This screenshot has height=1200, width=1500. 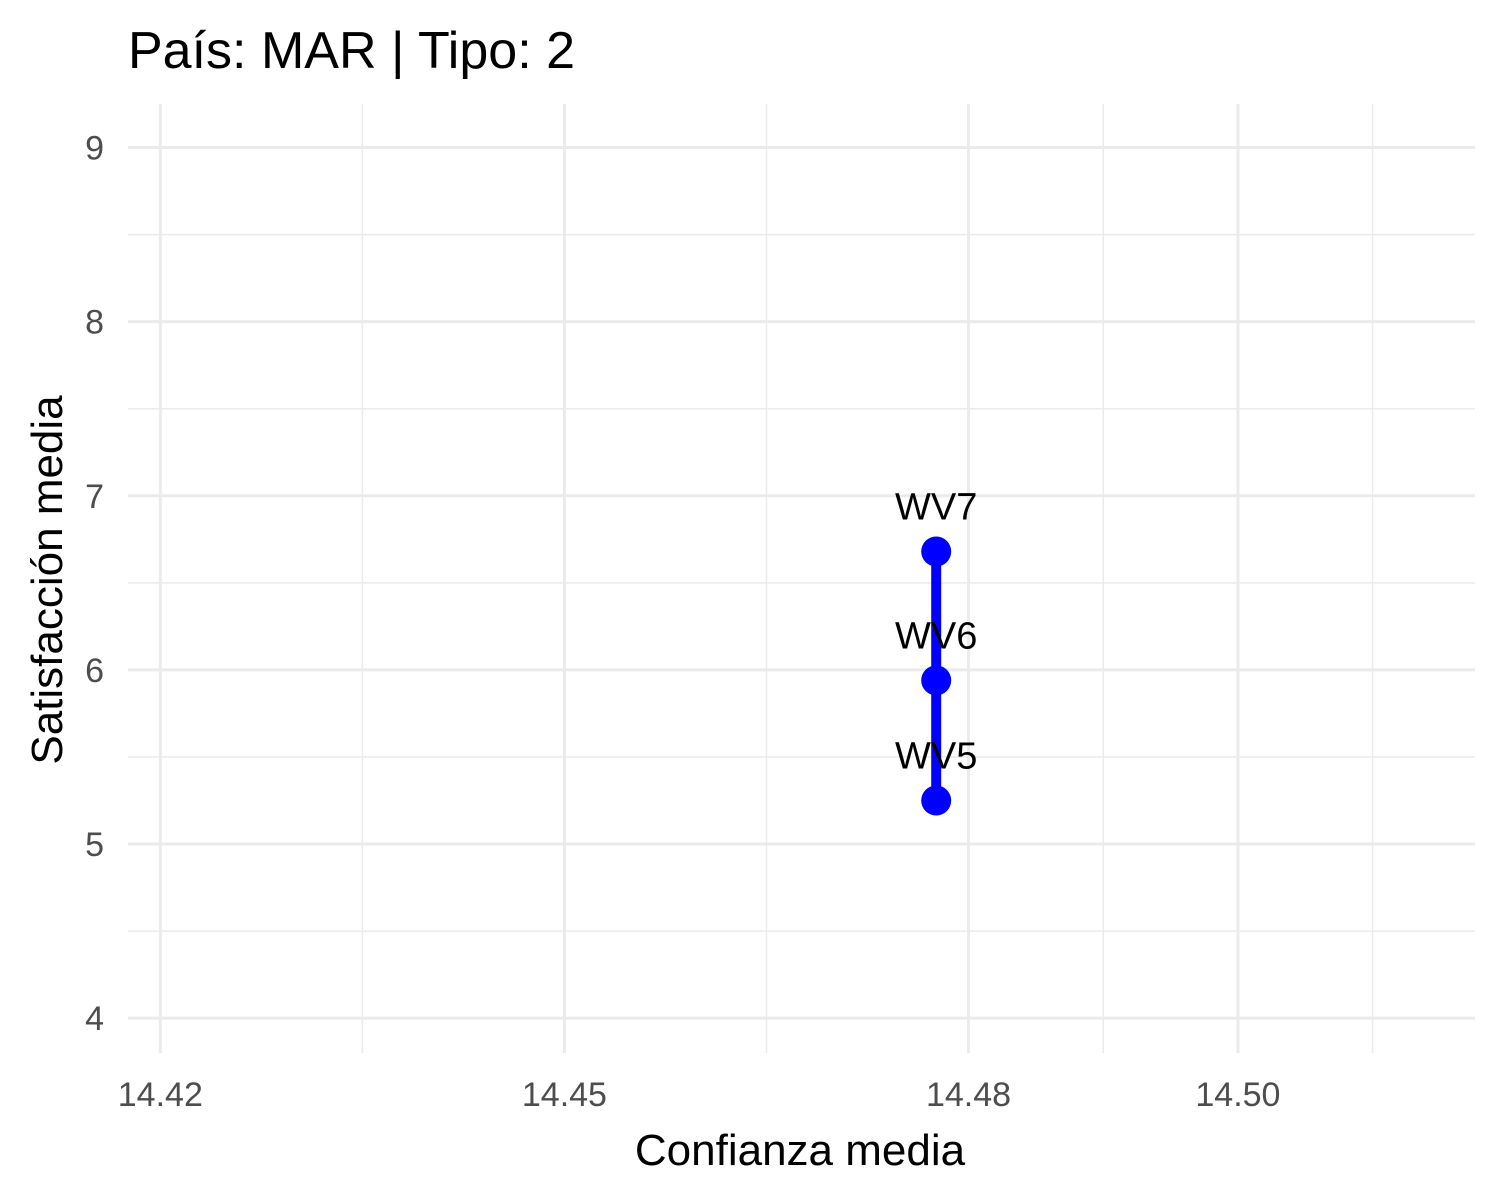 What do you see at coordinates (94, 323) in the screenshot?
I see `y-tick-label-4: 8` at bounding box center [94, 323].